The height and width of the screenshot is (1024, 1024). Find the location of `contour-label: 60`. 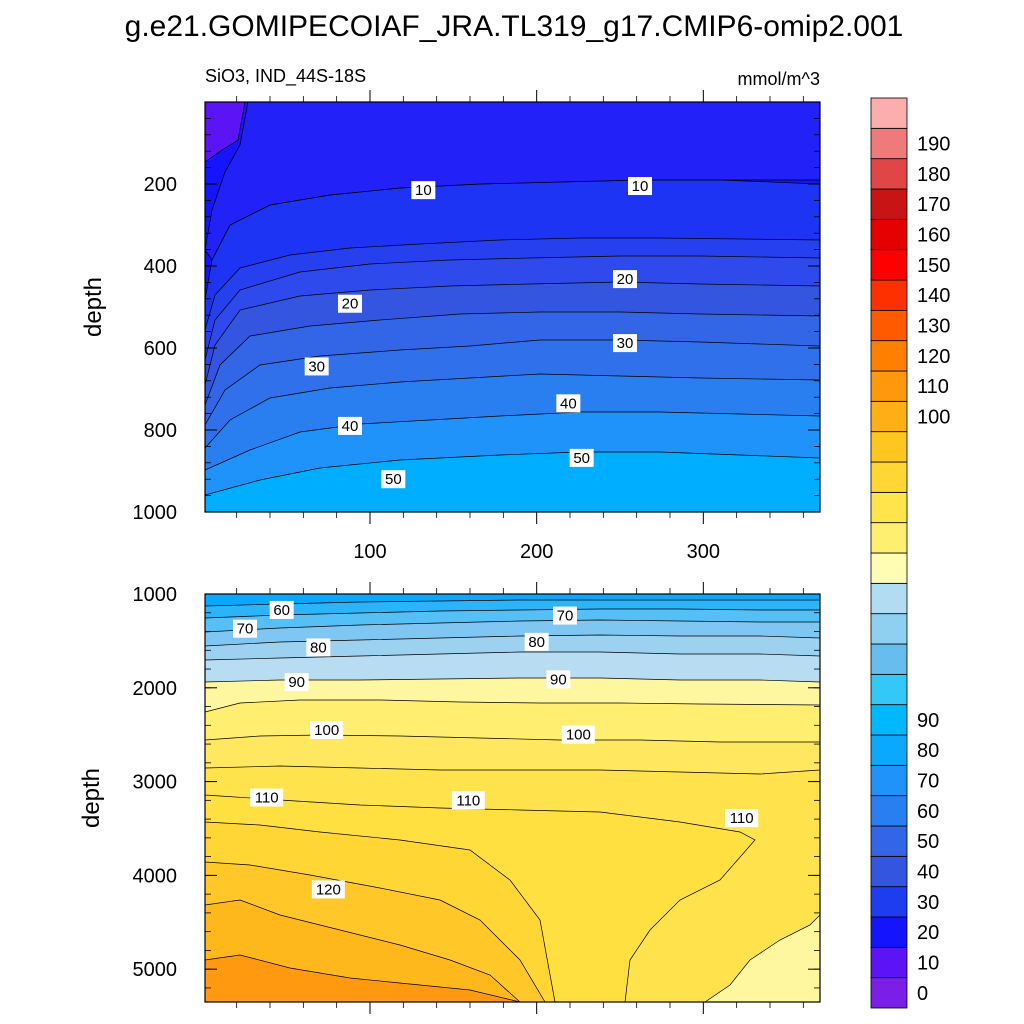

contour-label: 60 is located at coordinates (281, 609).